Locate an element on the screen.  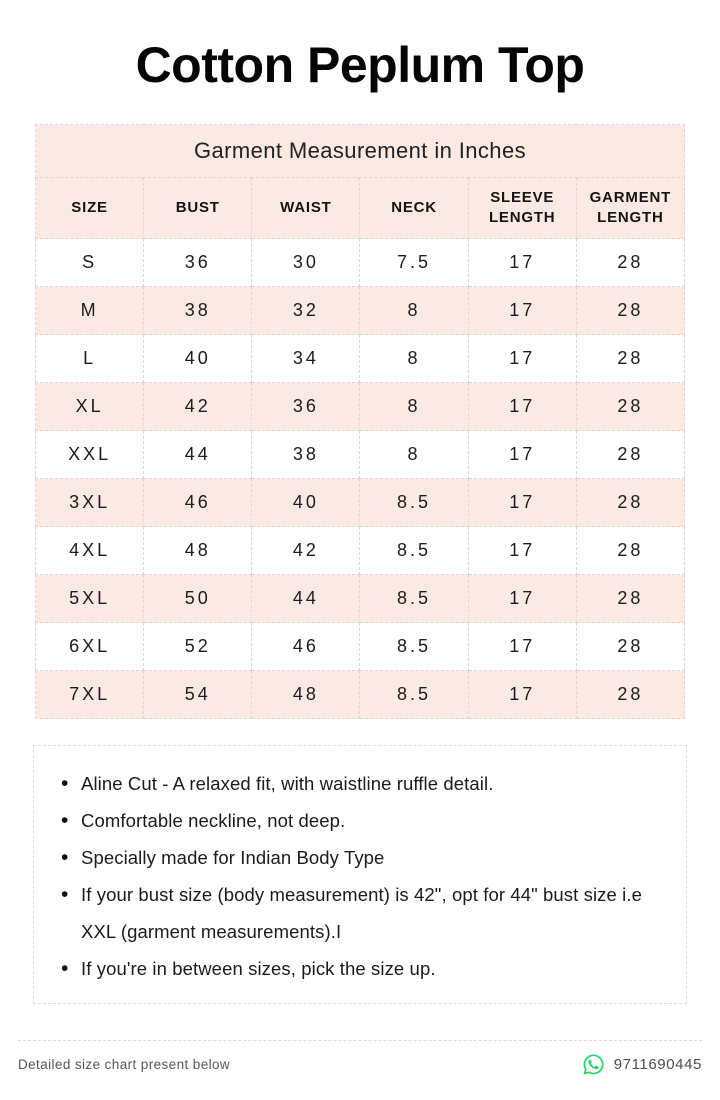
measurement-cell: 30 is located at coordinates (306, 262).